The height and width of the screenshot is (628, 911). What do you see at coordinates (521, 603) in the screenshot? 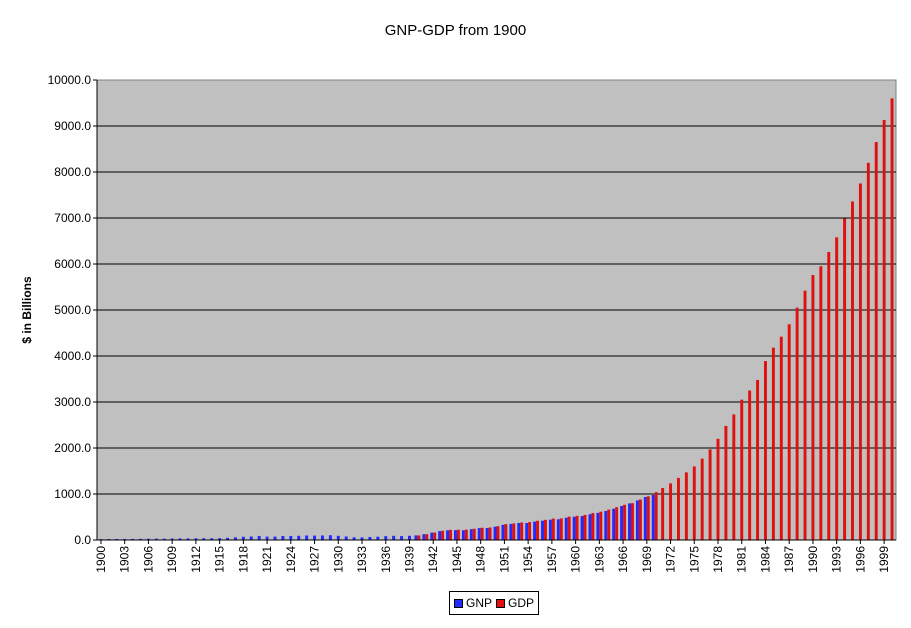
I see `legend-label-gdp: GDP` at bounding box center [521, 603].